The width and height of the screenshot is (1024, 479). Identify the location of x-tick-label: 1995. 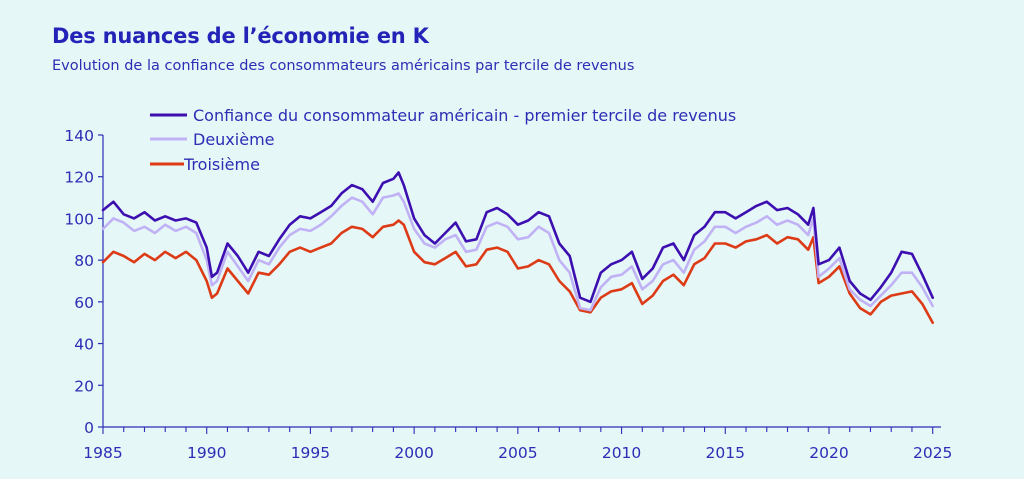
(310, 453).